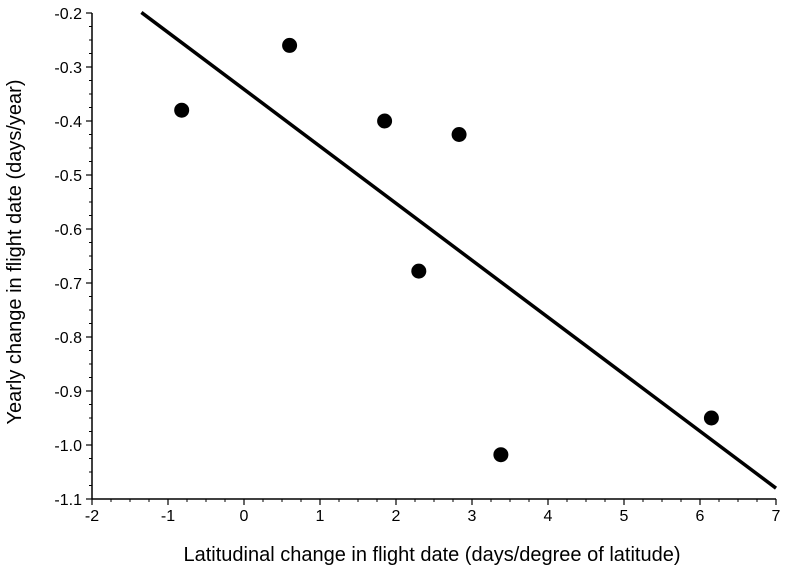 The image size is (786, 570). I want to click on x-tick-label: -1, so click(168, 516).